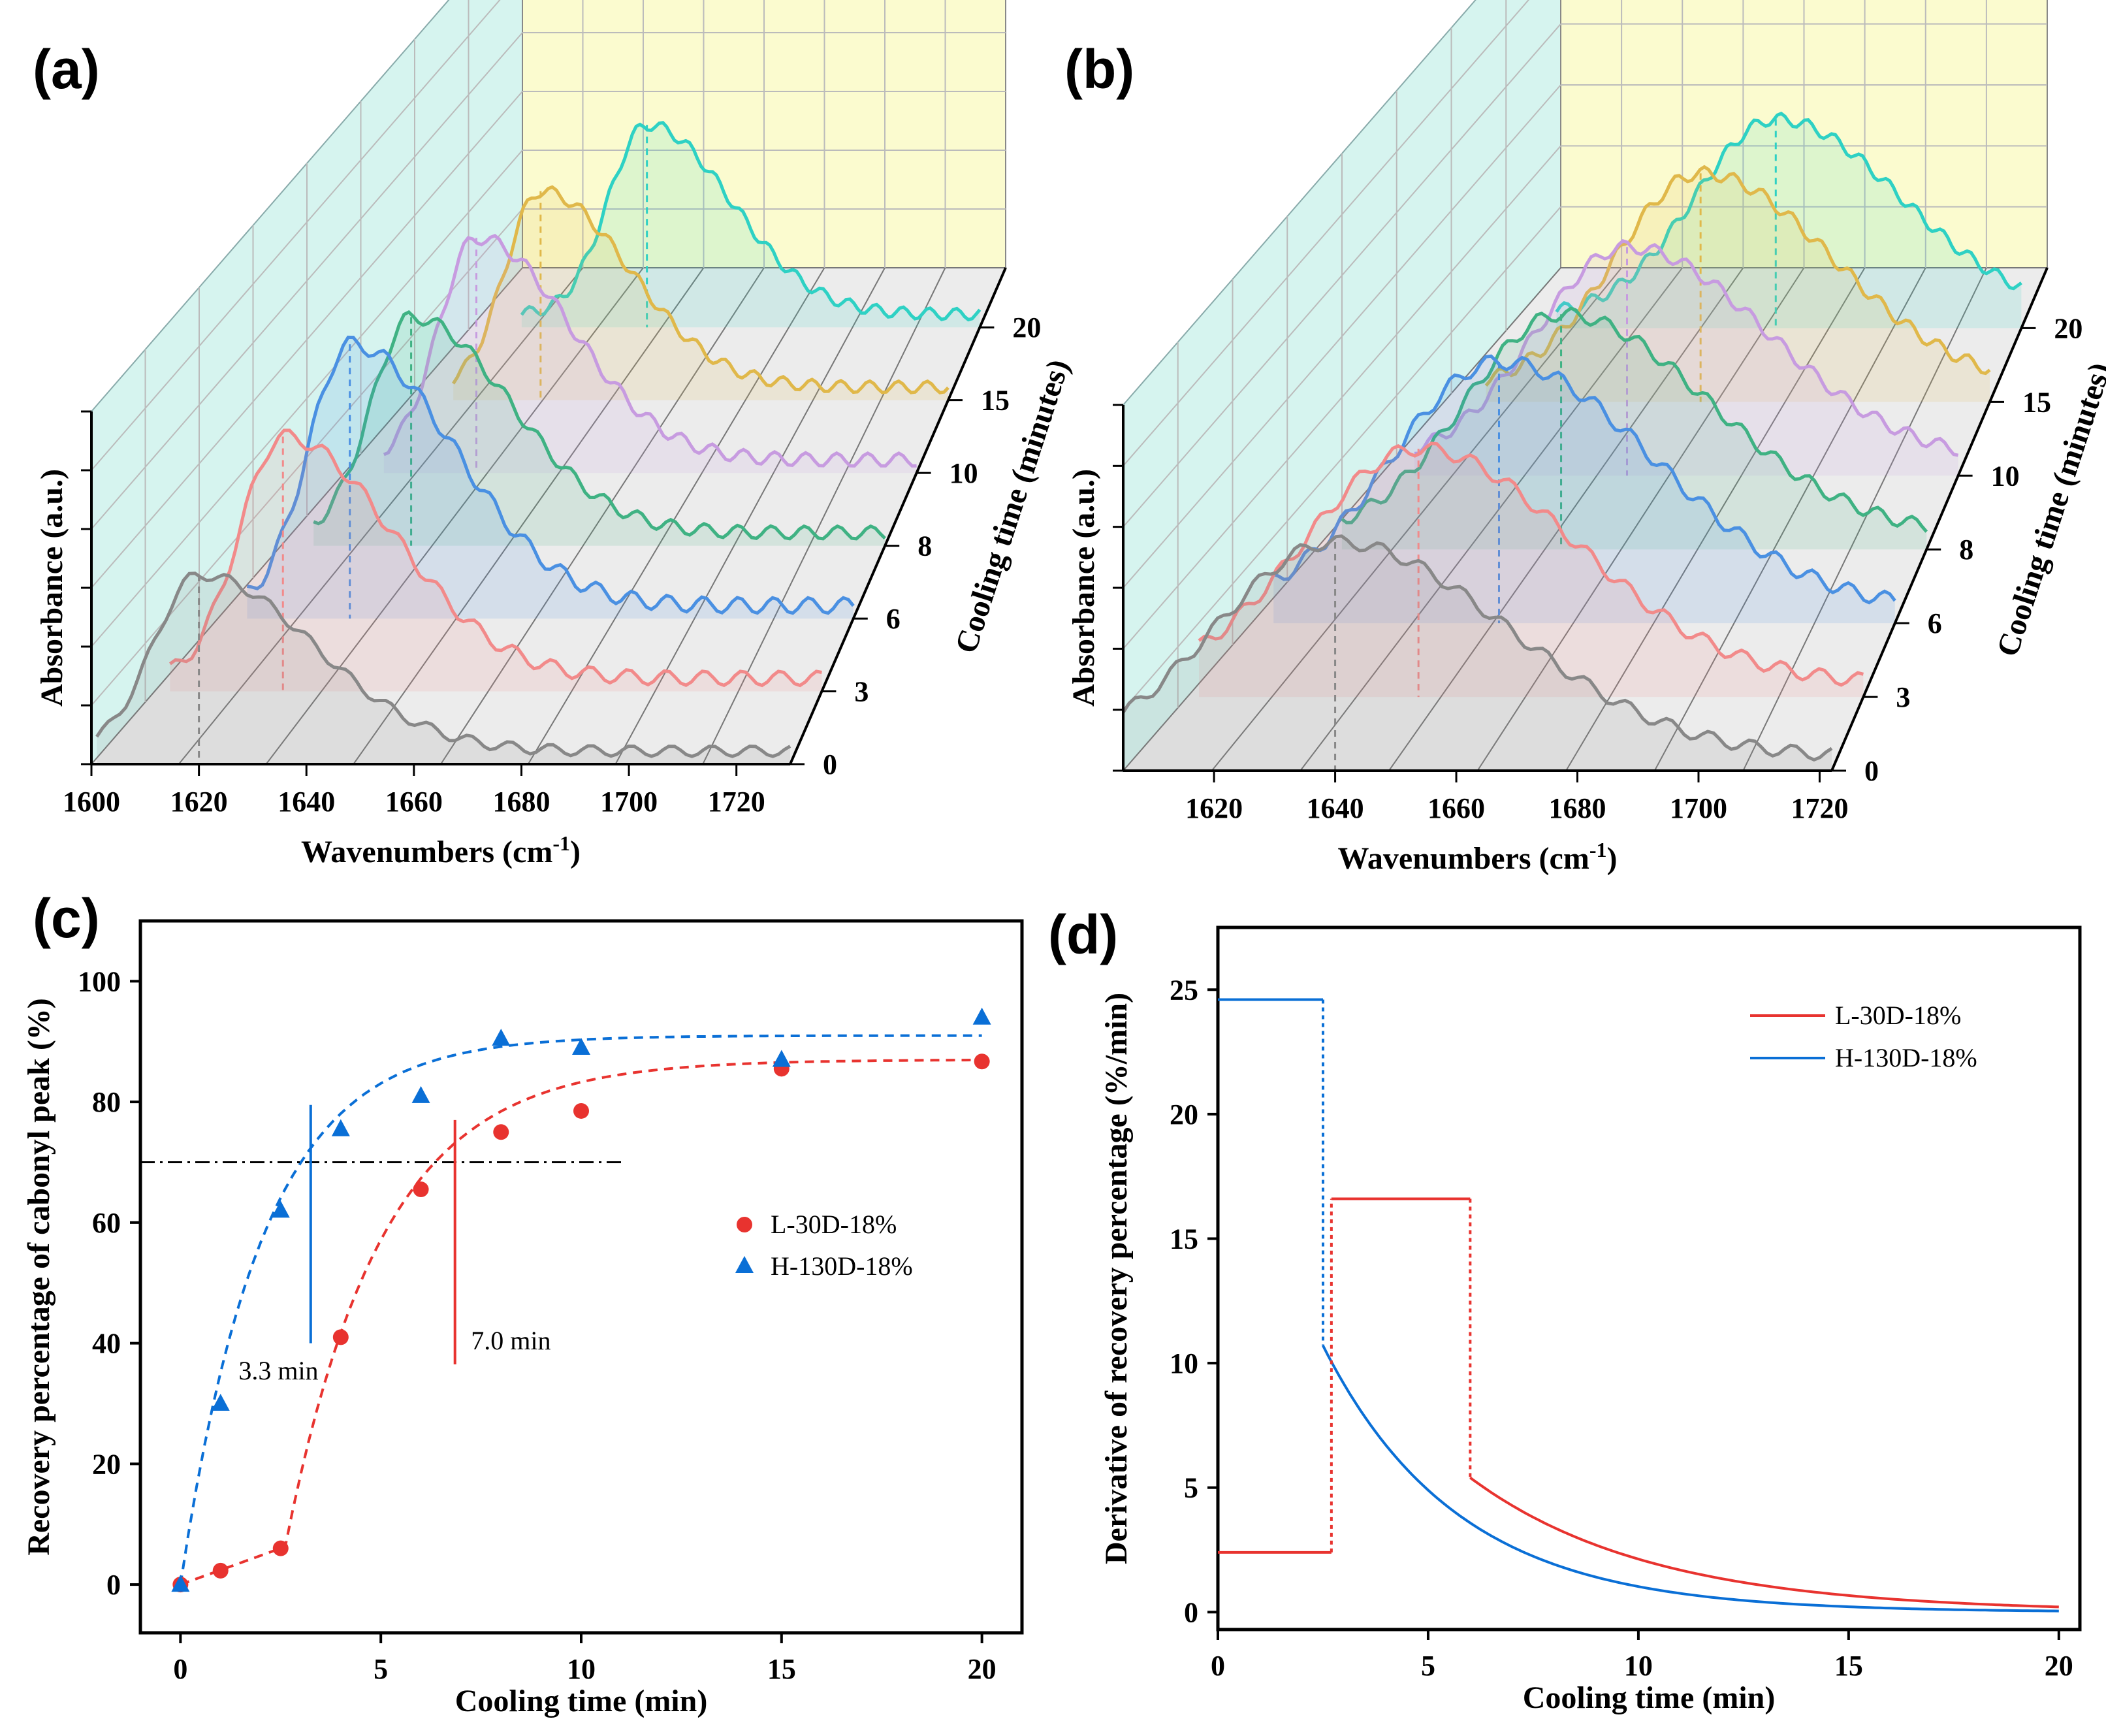  Describe the element at coordinates (1184, 1363) in the screenshot. I see `y-tick-label: 10` at that location.